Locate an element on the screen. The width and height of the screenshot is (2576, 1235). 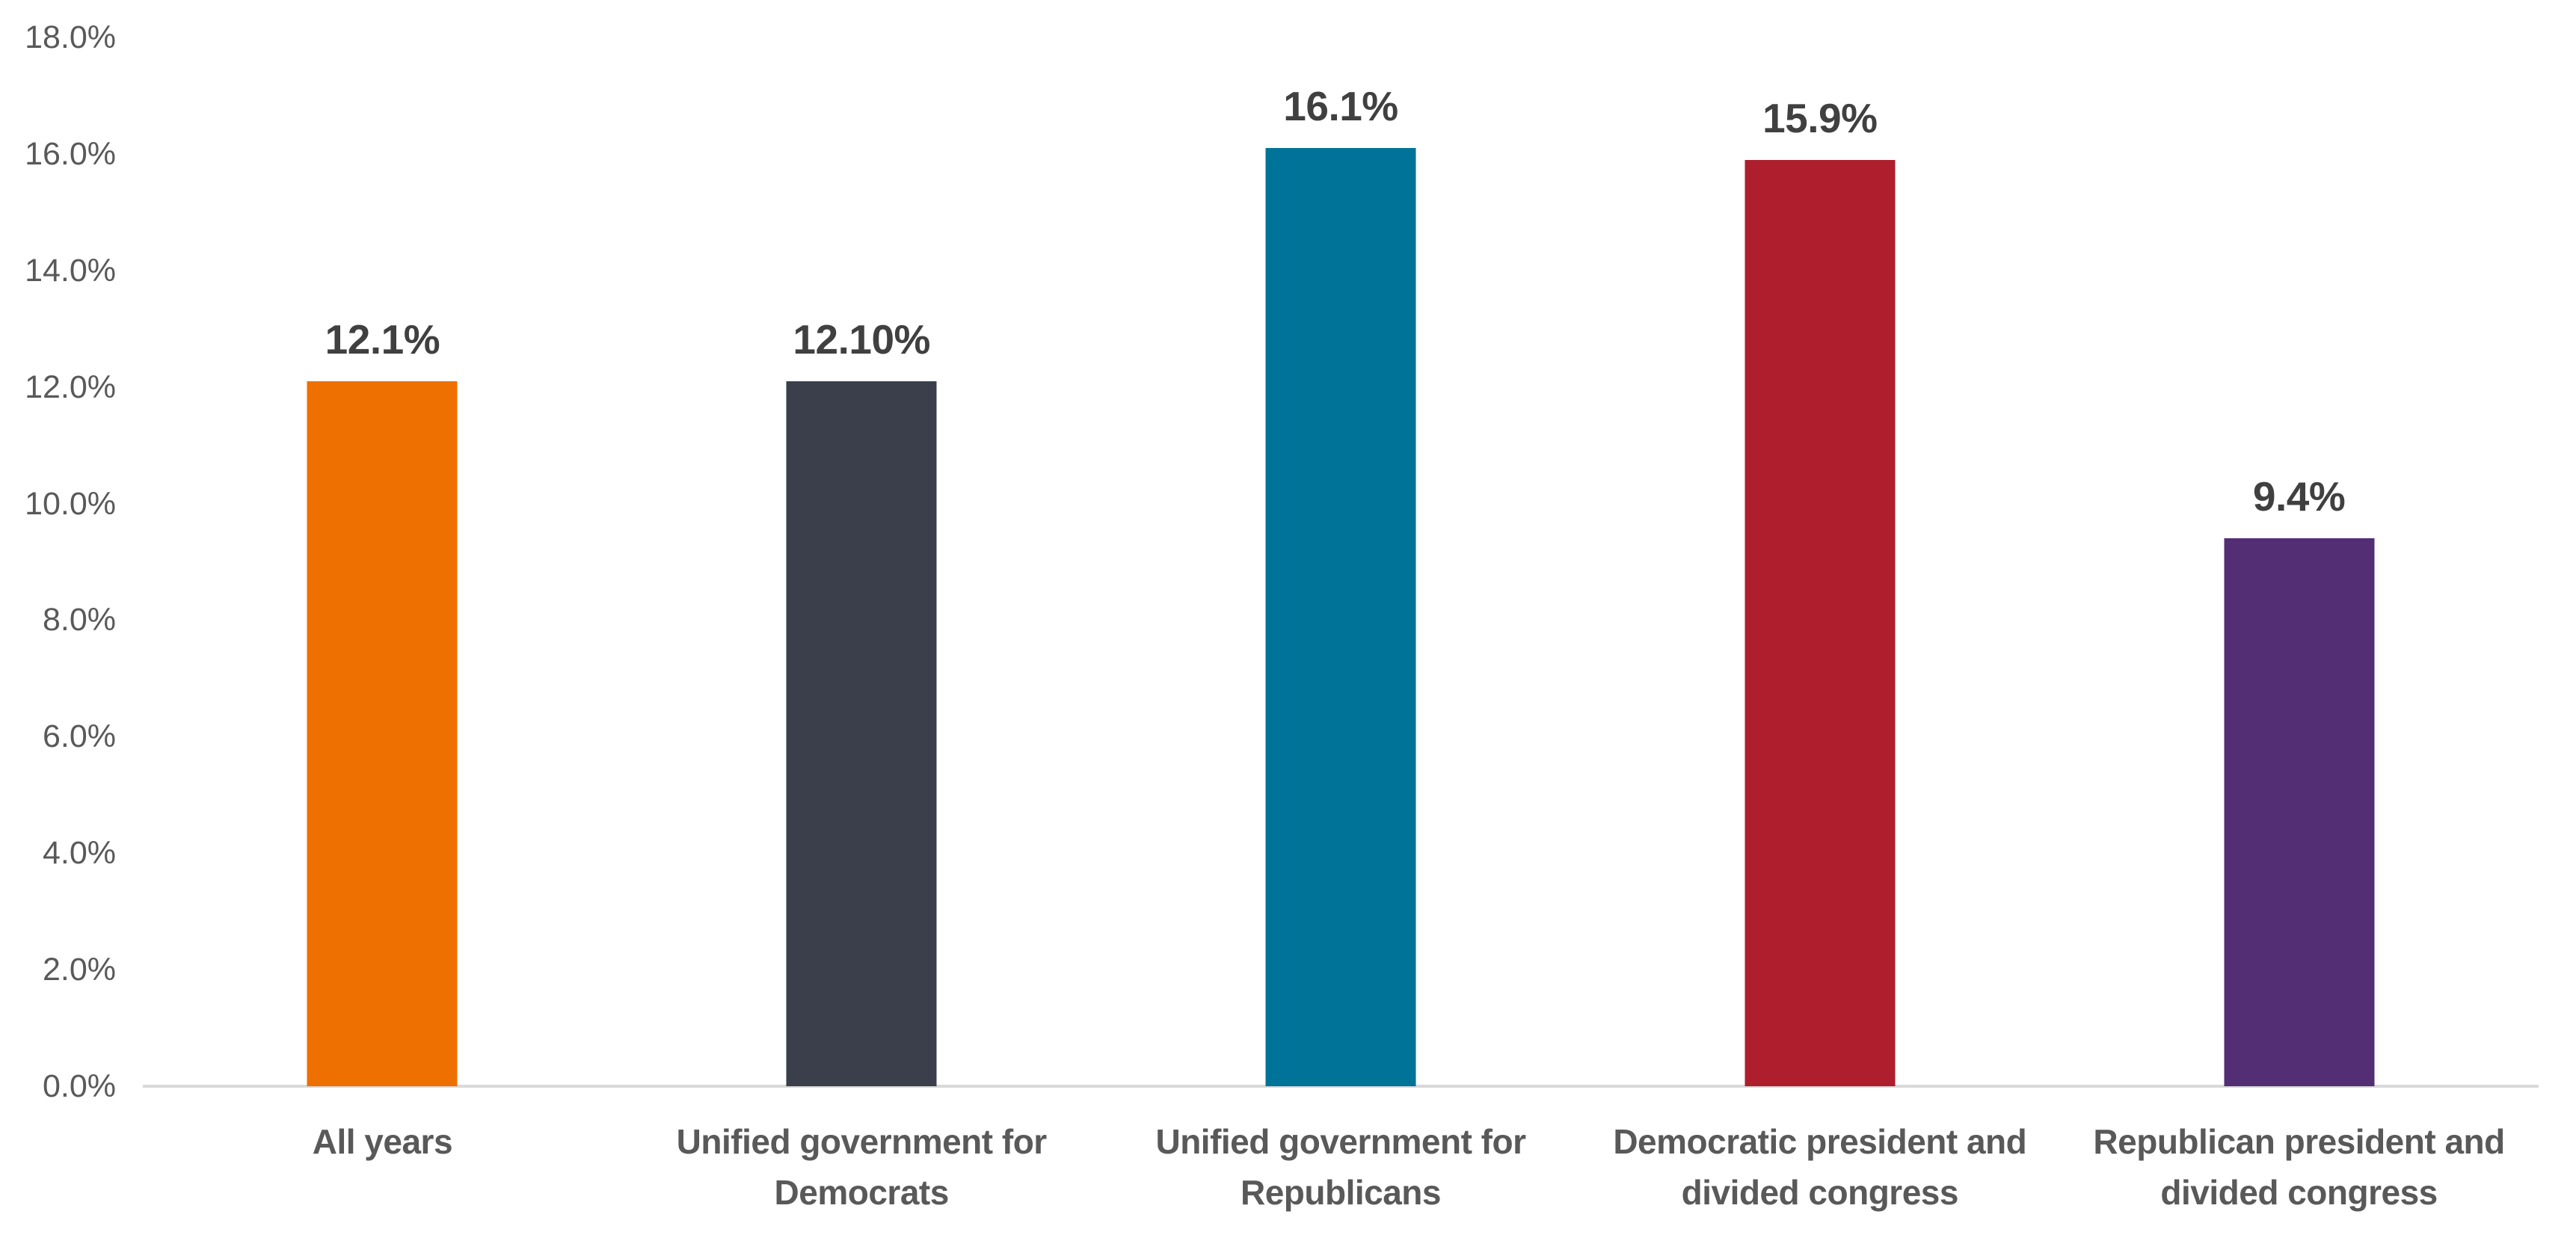
y-tick-label-2: 2.0% is located at coordinates (79, 970).